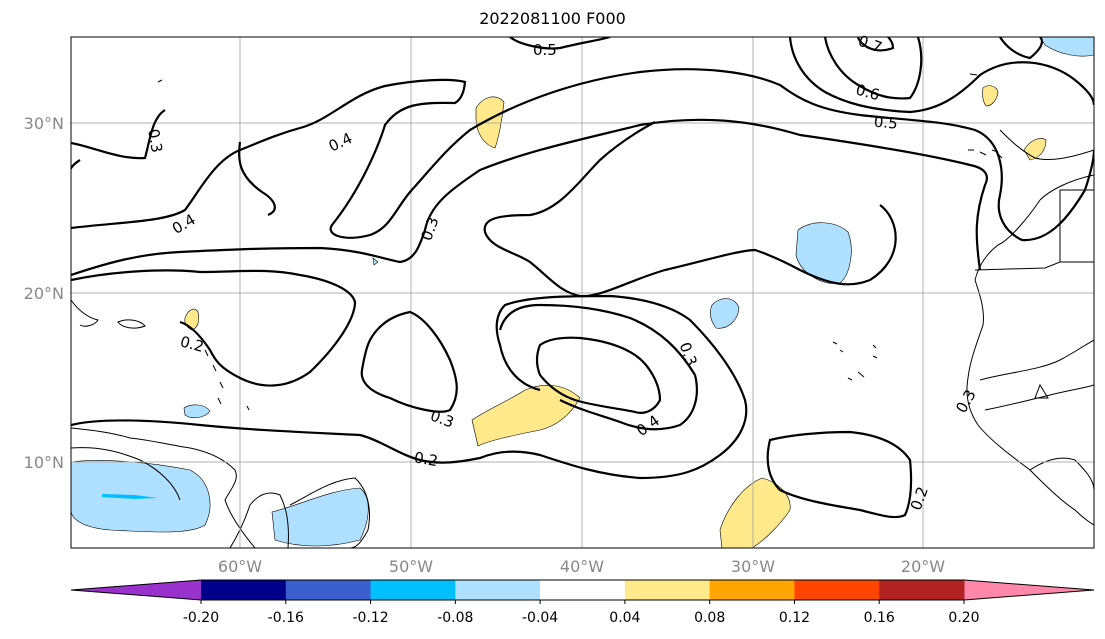  What do you see at coordinates (923, 566) in the screenshot?
I see `lon-label-20w: 20°W` at bounding box center [923, 566].